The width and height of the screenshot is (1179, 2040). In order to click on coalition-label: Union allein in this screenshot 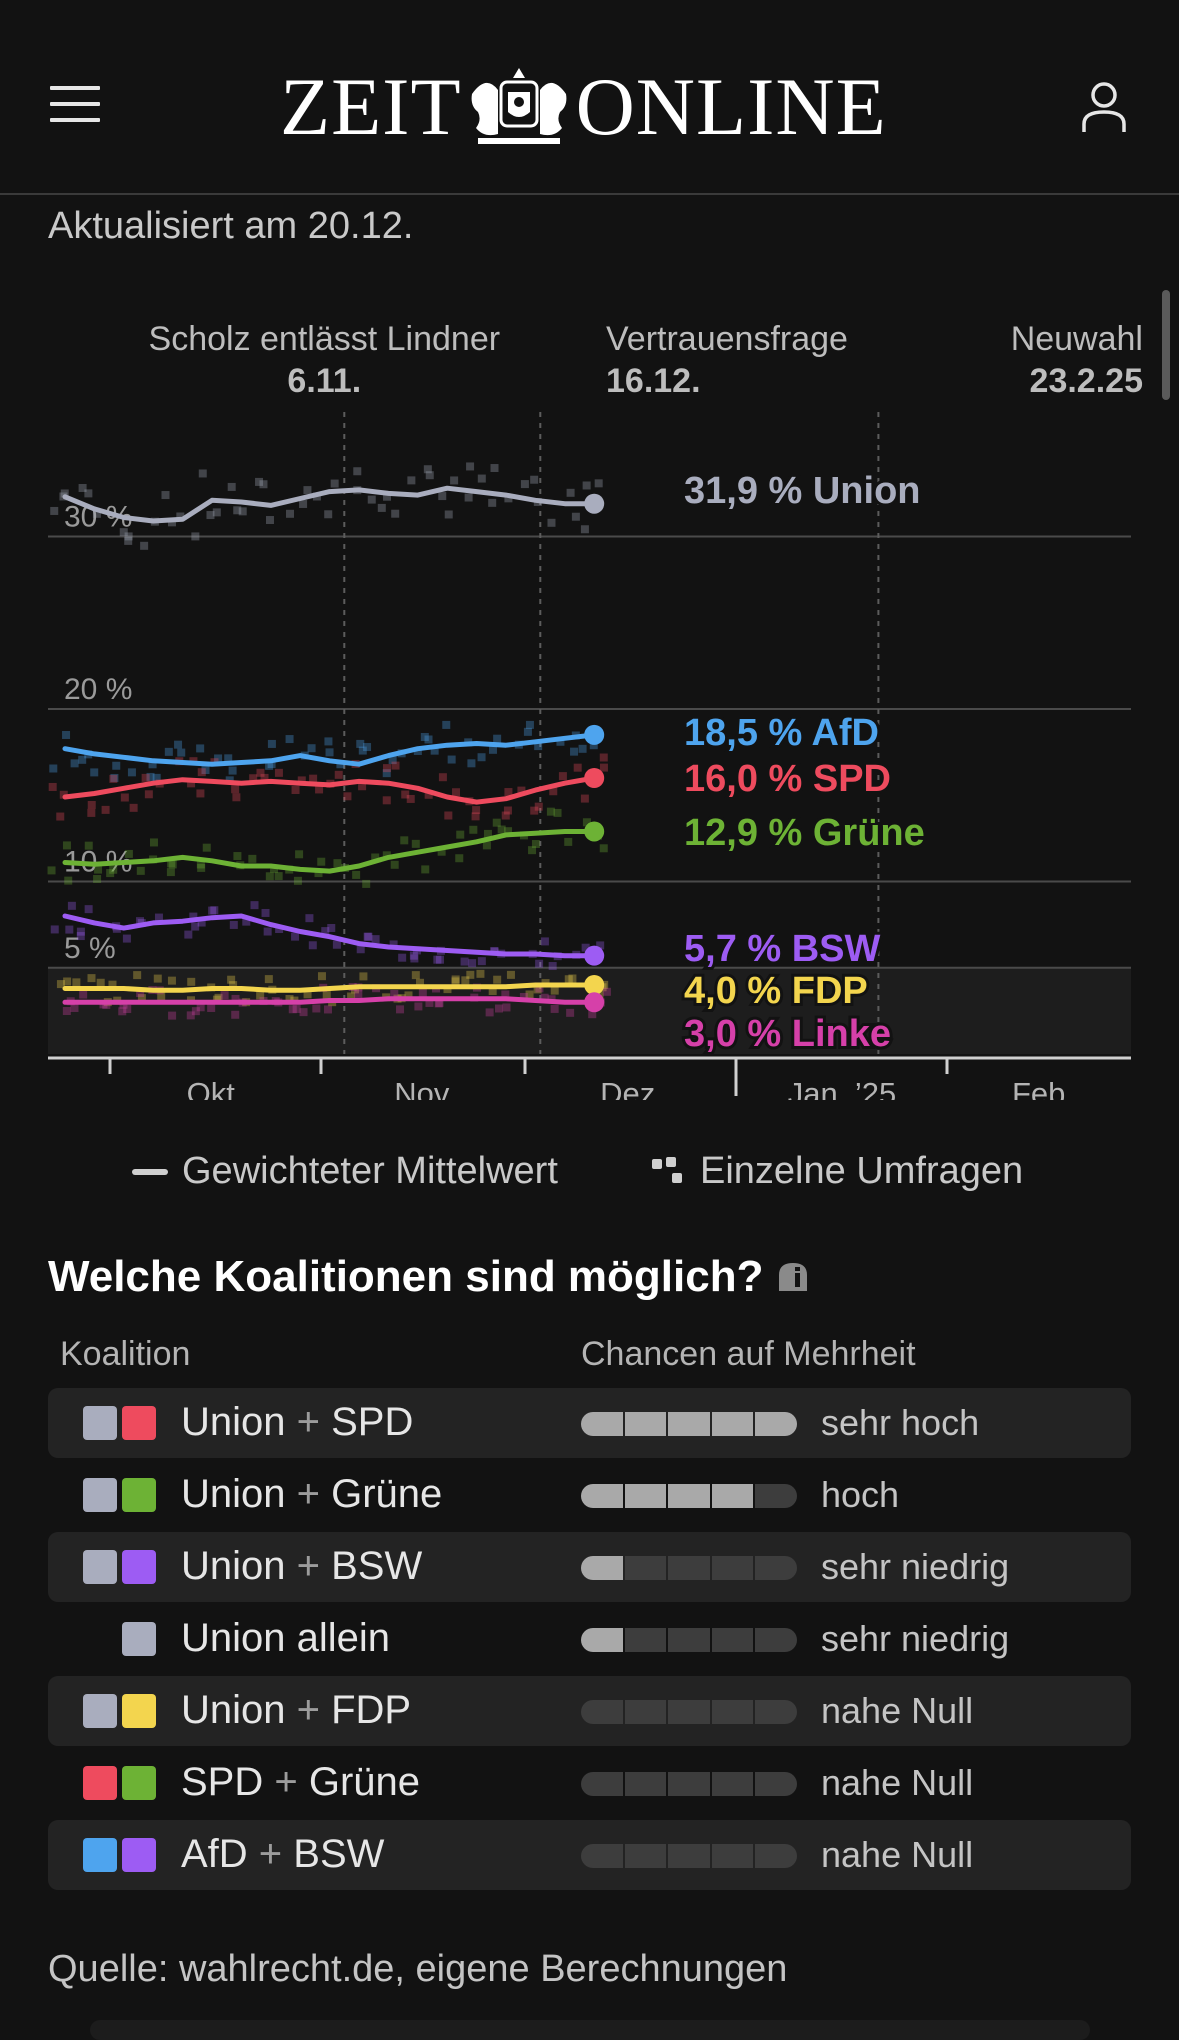, I will do `click(285, 1638)`.